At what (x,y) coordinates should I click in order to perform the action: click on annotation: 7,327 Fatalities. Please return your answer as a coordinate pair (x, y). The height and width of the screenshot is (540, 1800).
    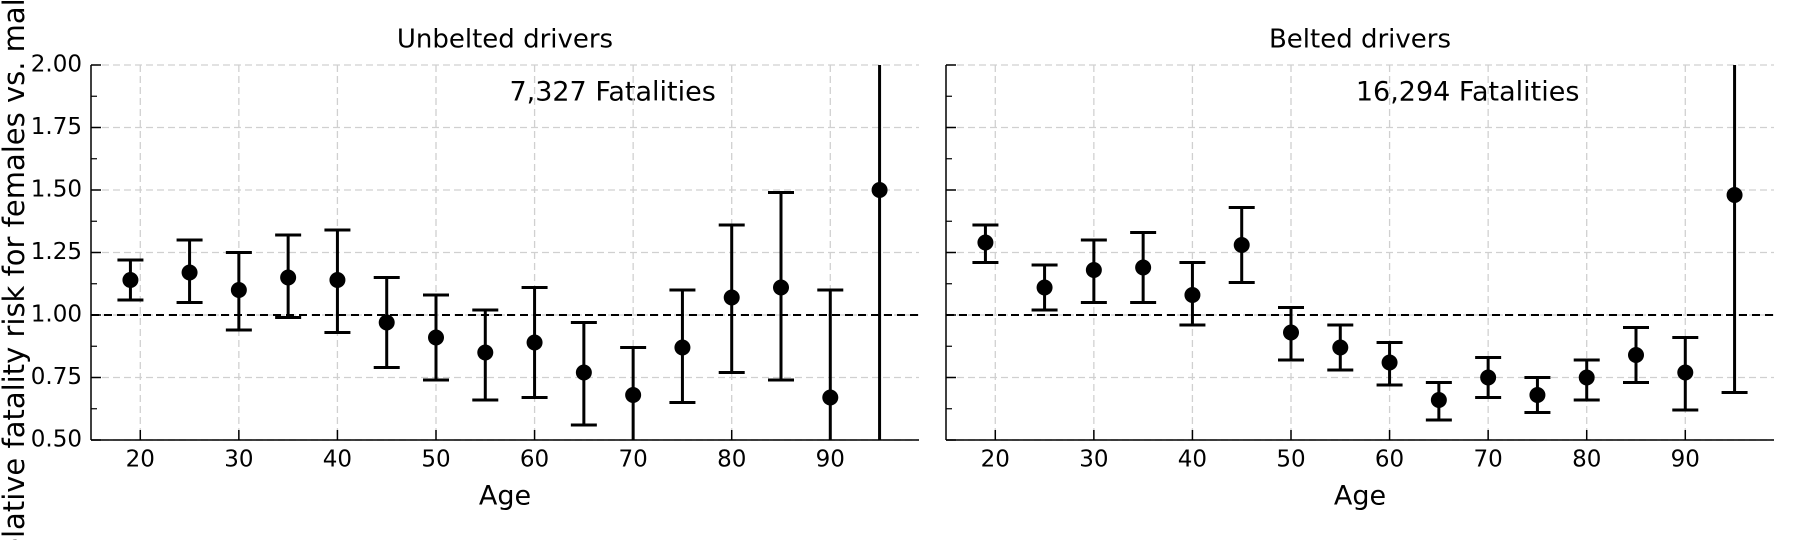
    Looking at the image, I should click on (612, 92).